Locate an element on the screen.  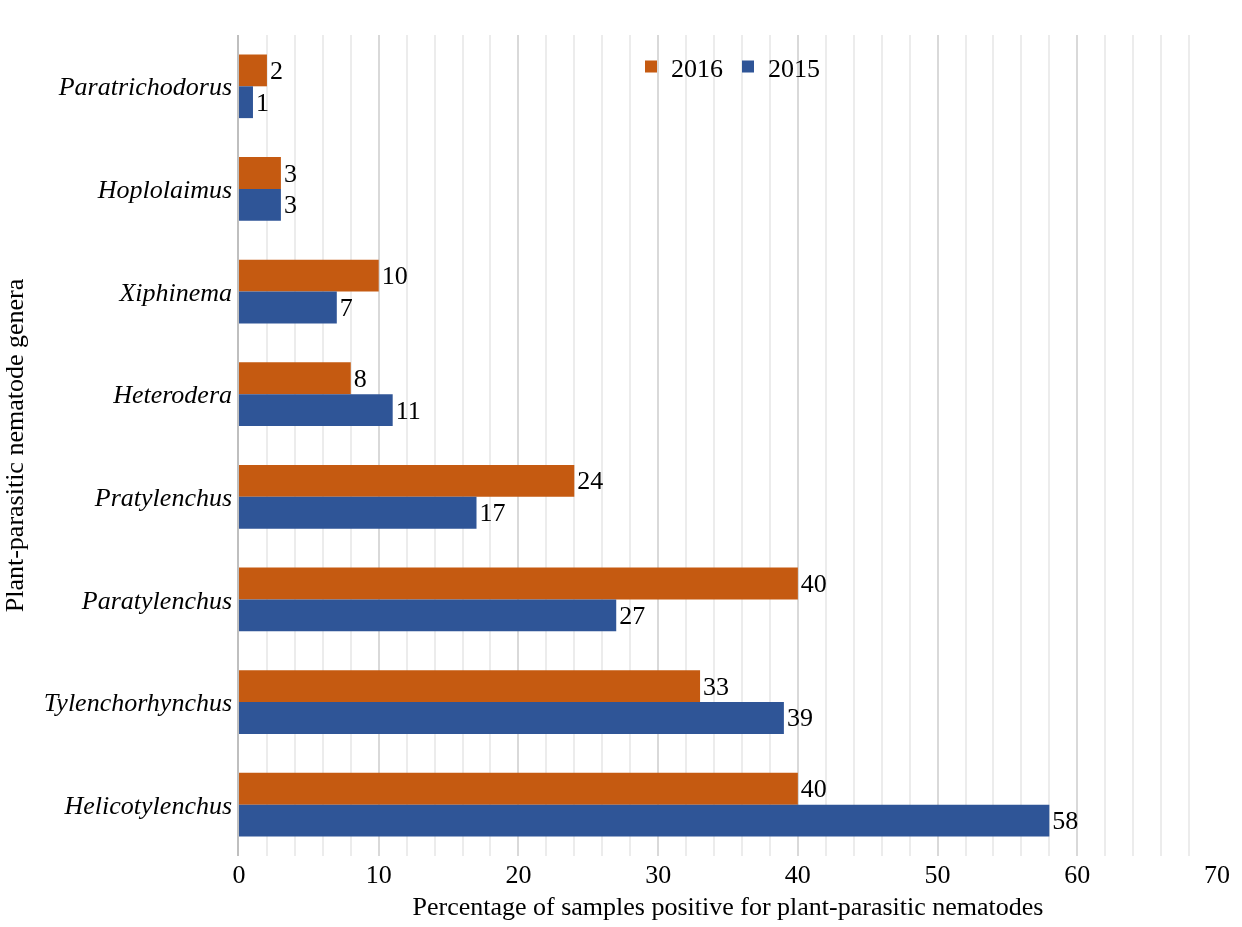
legend-label: 2015 is located at coordinates (794, 68).